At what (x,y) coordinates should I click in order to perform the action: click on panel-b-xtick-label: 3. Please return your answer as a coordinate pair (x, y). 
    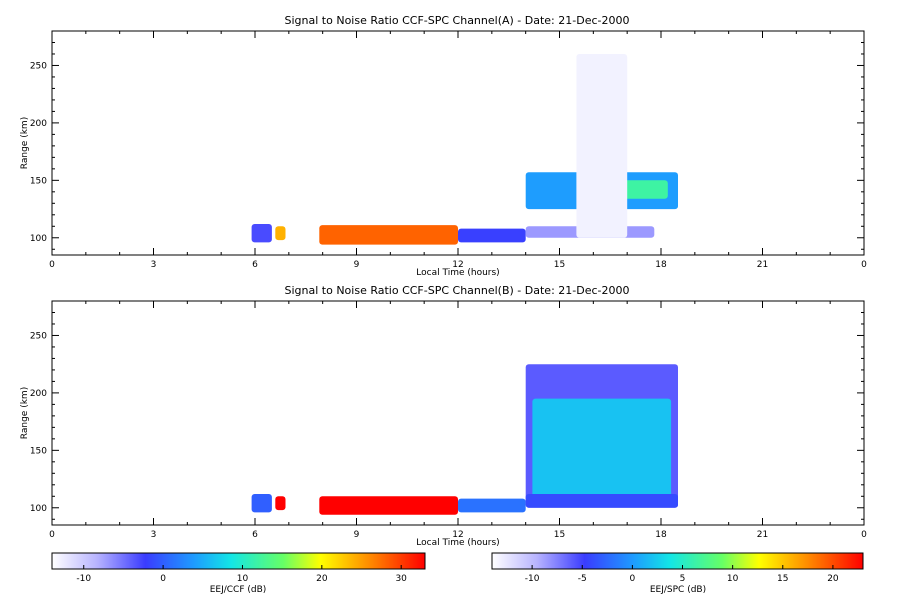
    Looking at the image, I should click on (154, 535).